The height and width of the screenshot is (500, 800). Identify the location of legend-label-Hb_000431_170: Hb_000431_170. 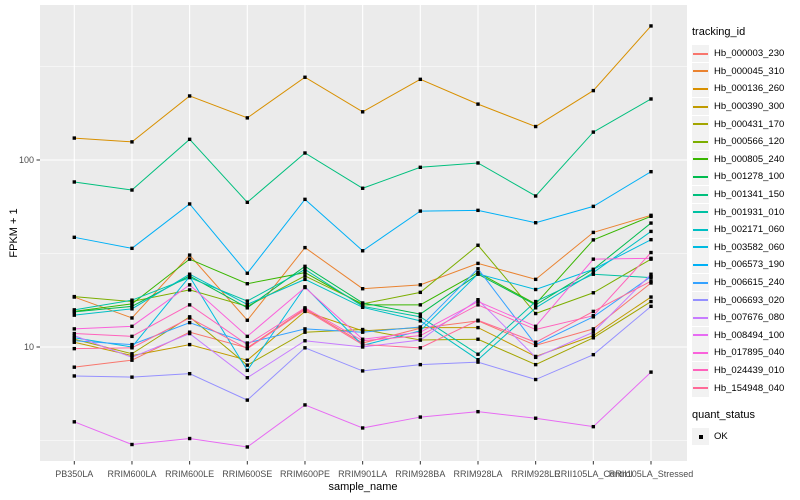
(749, 124).